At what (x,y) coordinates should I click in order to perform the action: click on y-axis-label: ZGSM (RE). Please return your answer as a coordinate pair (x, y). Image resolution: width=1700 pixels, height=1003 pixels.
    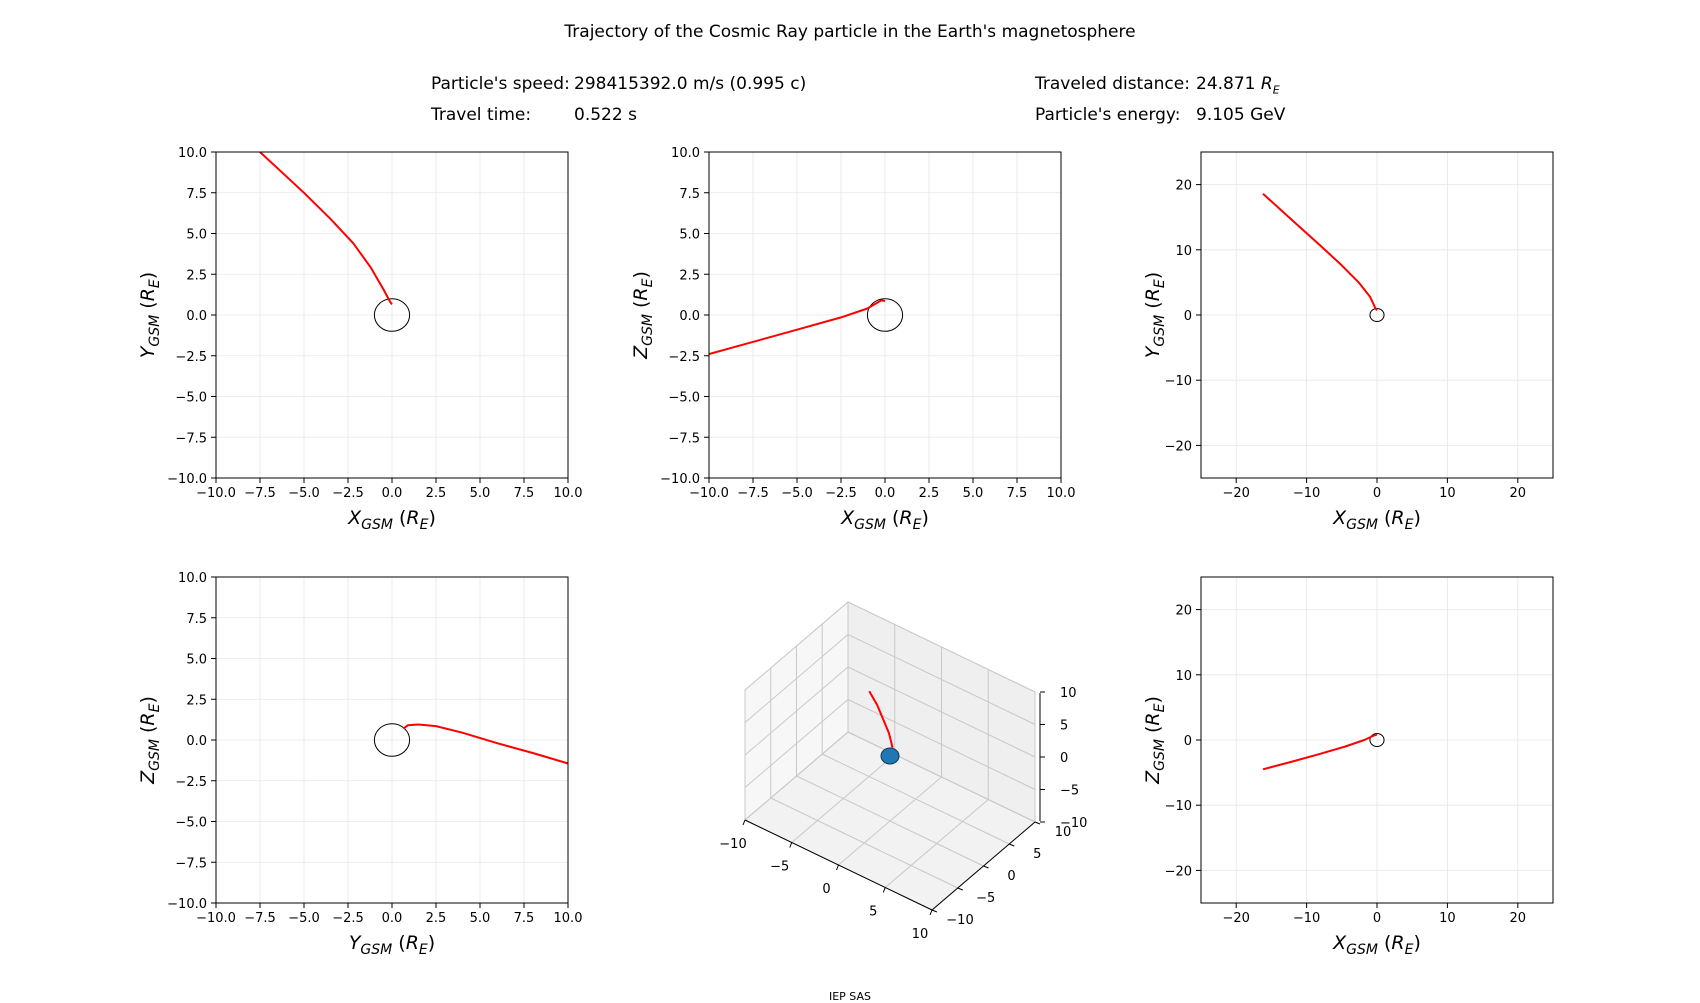
    Looking at the image, I should click on (1155, 740).